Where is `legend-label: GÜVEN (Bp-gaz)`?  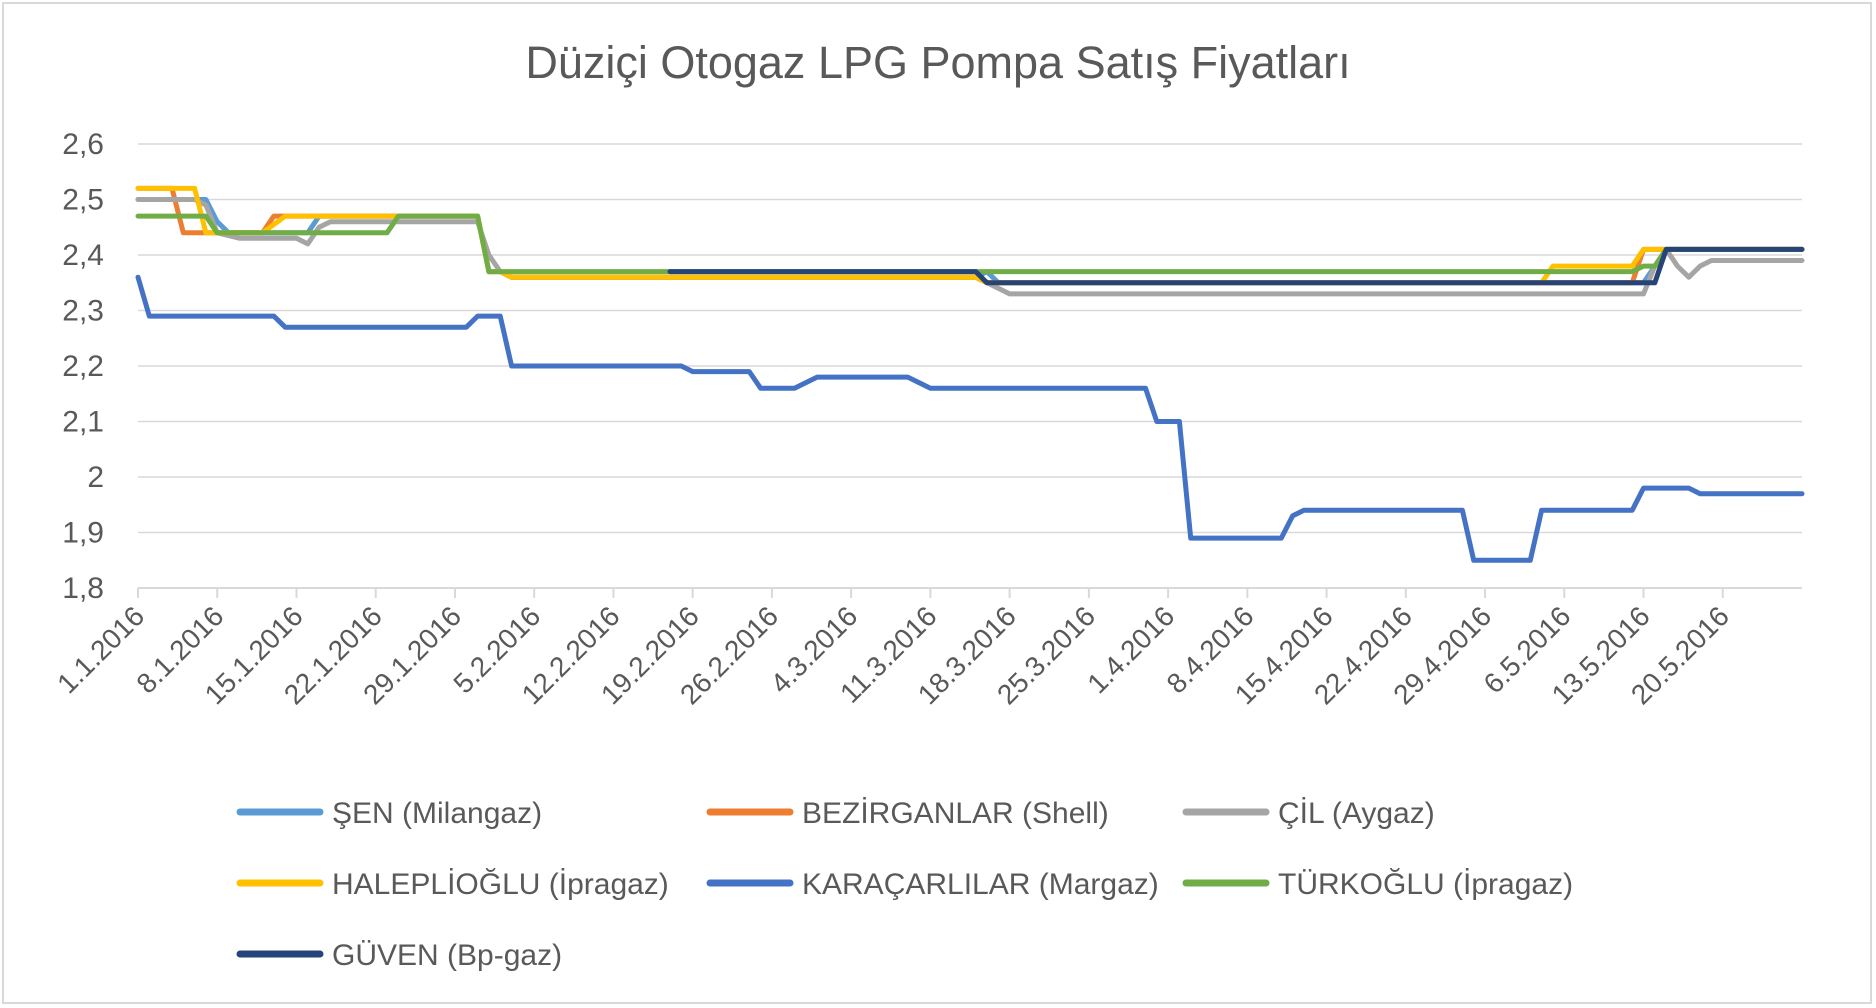 legend-label: GÜVEN (Bp-gaz) is located at coordinates (447, 955).